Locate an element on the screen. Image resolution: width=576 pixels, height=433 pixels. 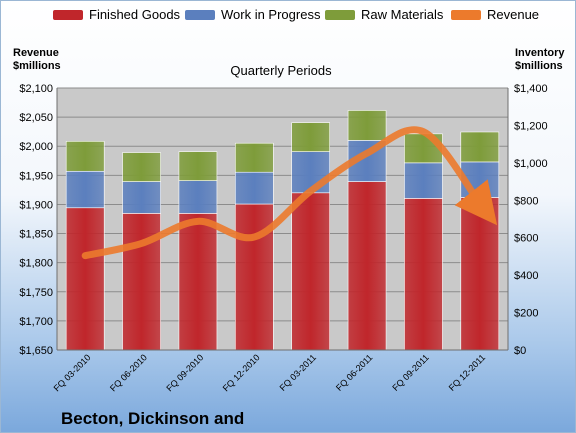
right-axis-title-line1: Inventory is located at coordinates (540, 53).